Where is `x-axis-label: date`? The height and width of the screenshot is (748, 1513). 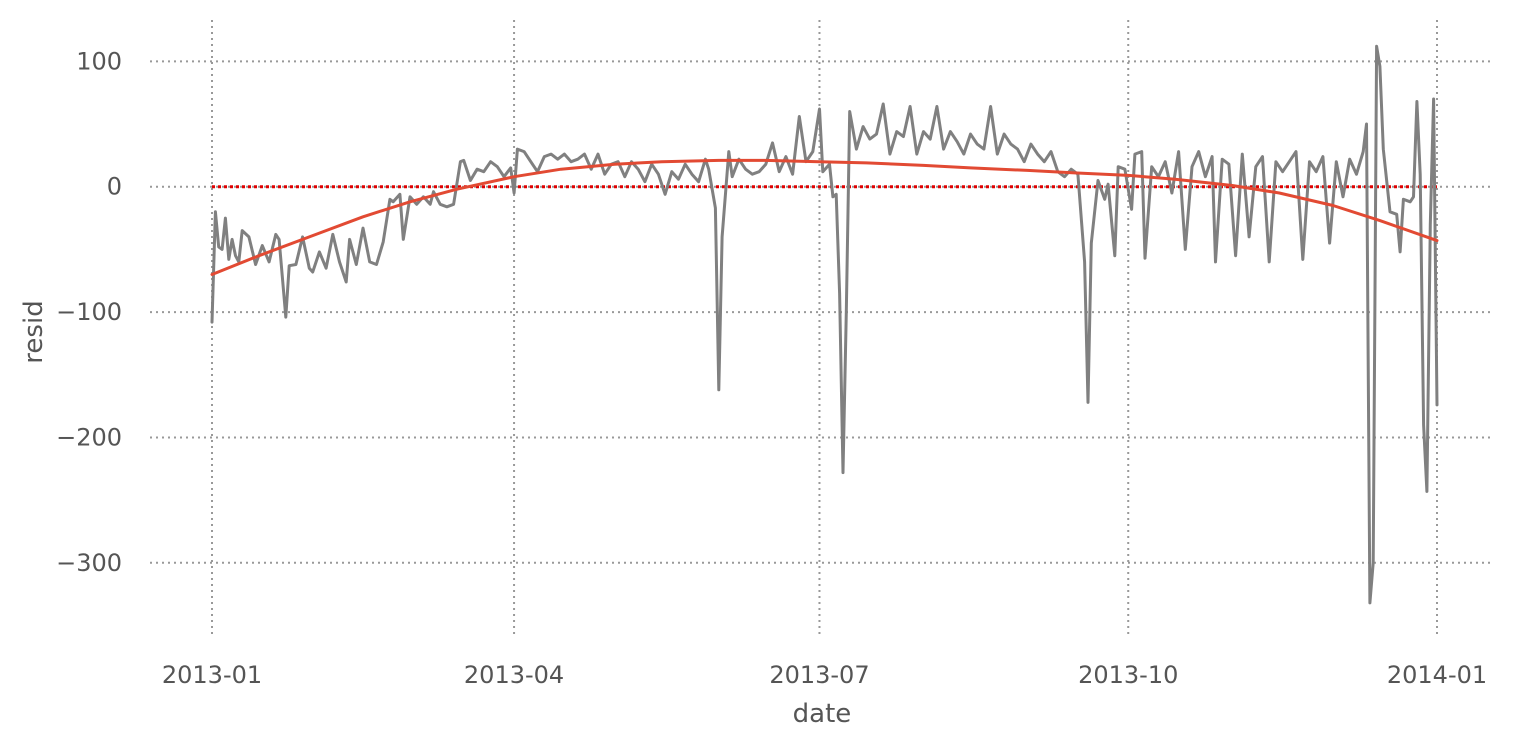
x-axis-label: date is located at coordinates (822, 714).